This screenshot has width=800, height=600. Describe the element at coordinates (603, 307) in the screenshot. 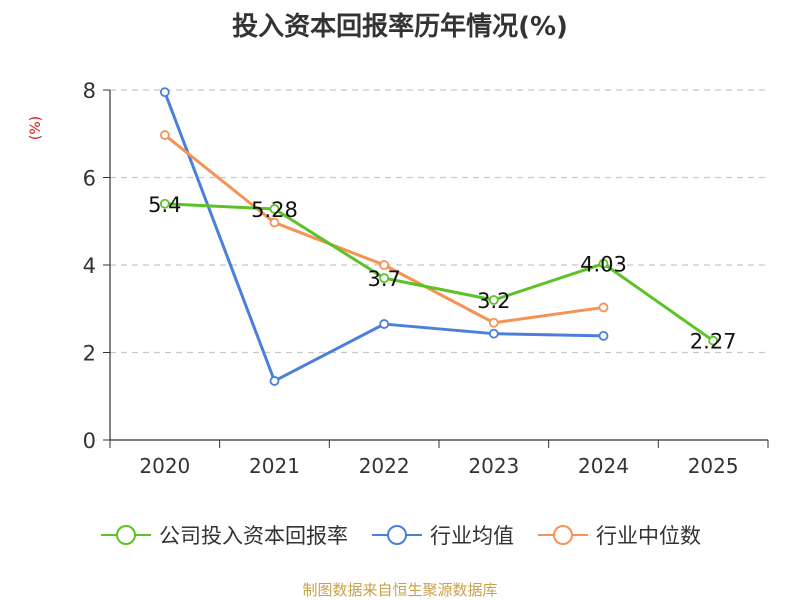

I see `data-point-s2-2024` at that location.